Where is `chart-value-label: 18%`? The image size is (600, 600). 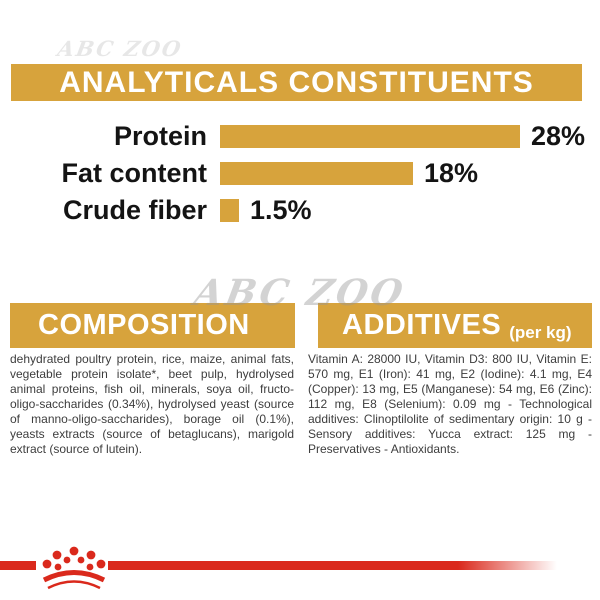 chart-value-label: 18% is located at coordinates (451, 173).